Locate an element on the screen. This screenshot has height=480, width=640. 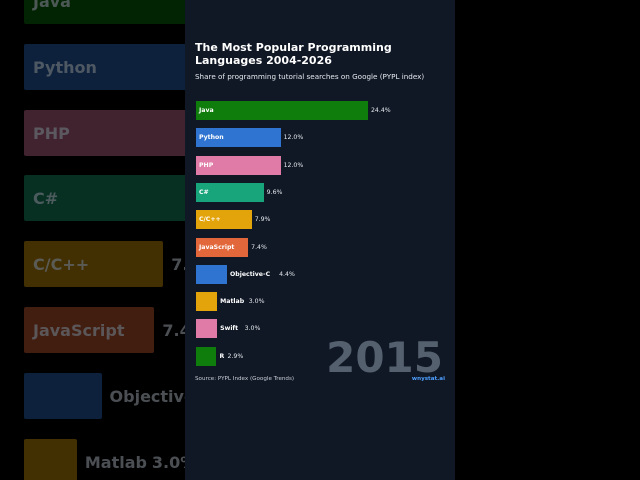
bar-php is located at coordinates (238, 165).